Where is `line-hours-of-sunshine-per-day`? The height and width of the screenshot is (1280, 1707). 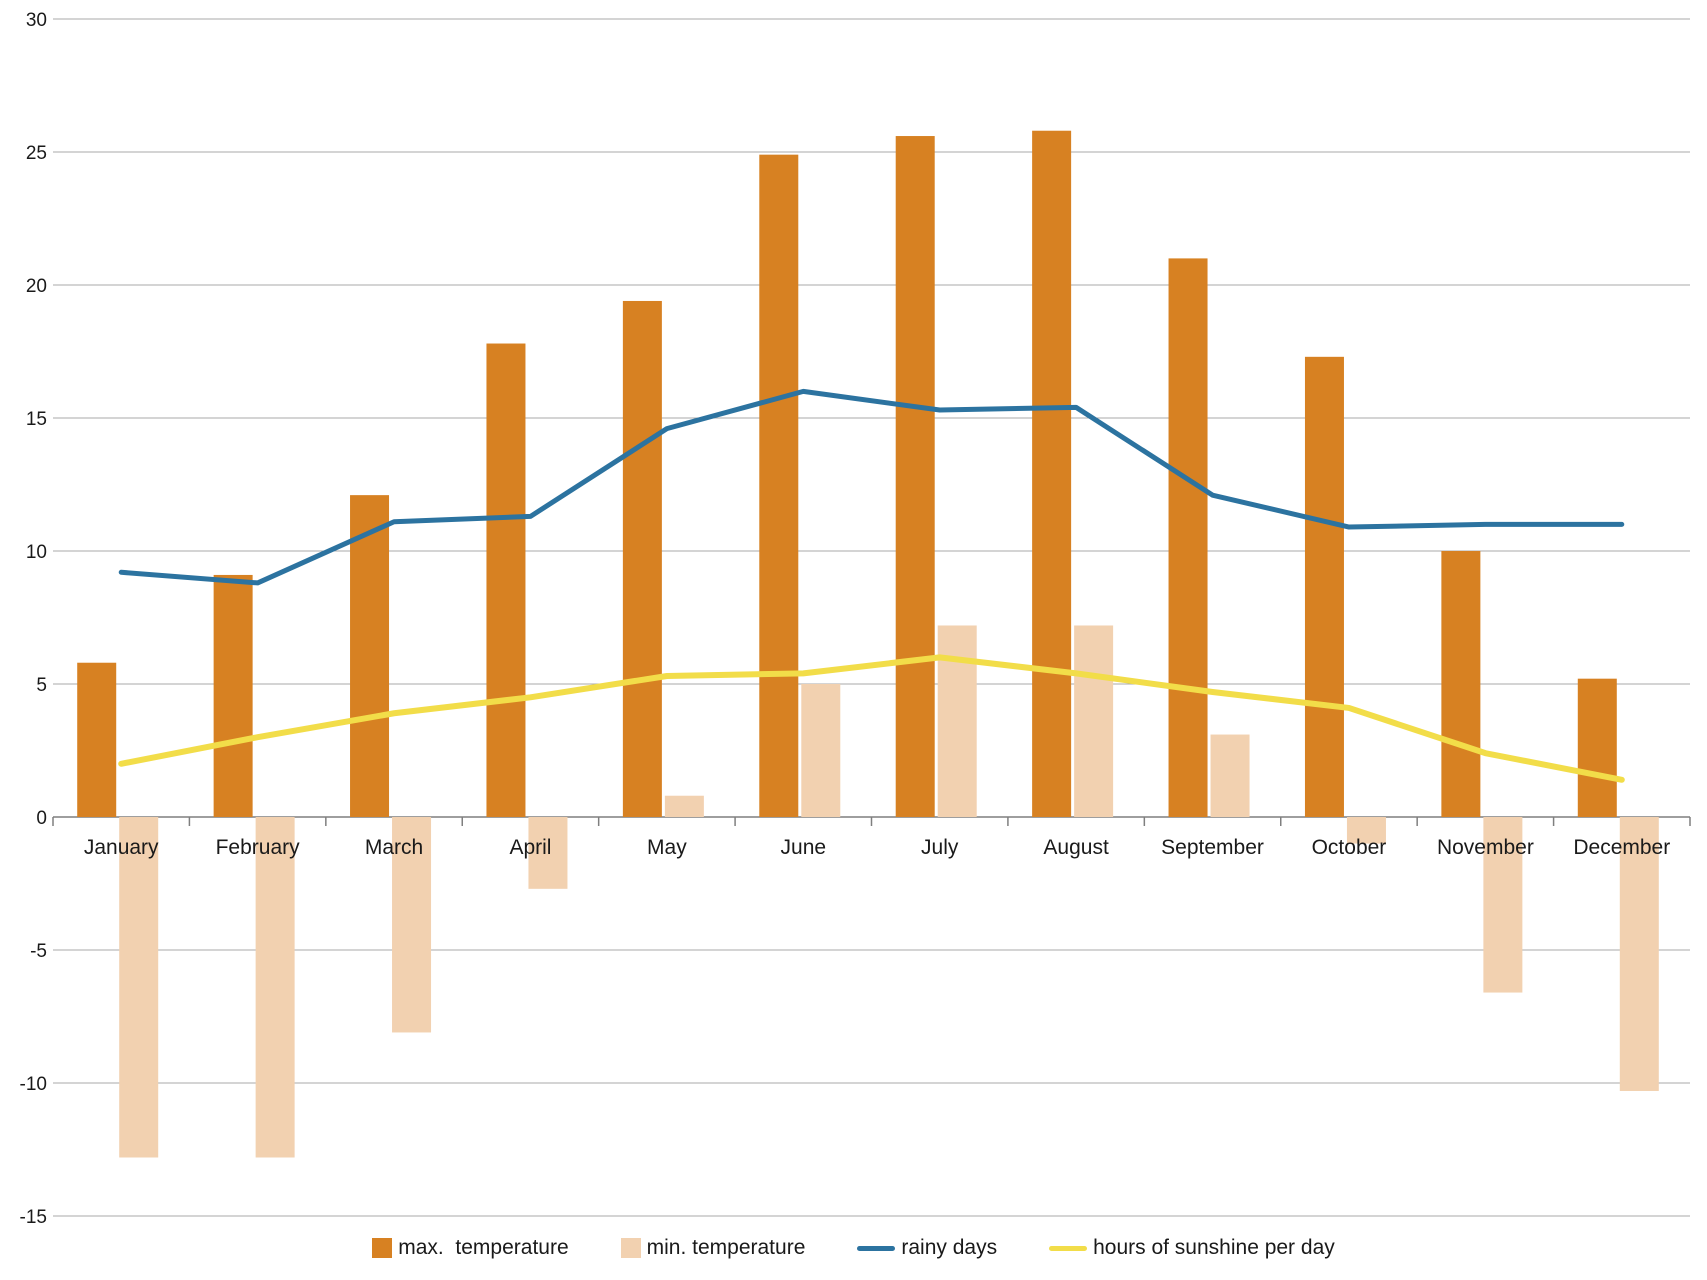 line-hours-of-sunshine-per-day is located at coordinates (871, 718).